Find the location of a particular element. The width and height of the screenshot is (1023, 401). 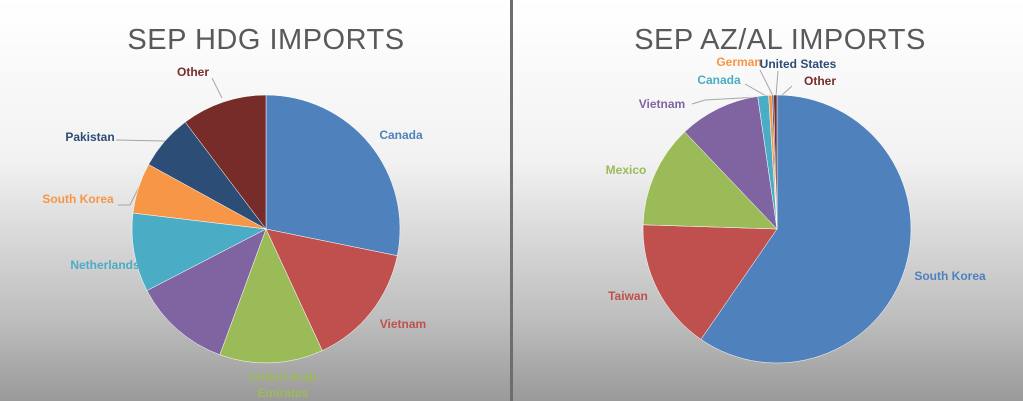

chart-title: SEP AZ/AL IMPORTS is located at coordinates (780, 40).